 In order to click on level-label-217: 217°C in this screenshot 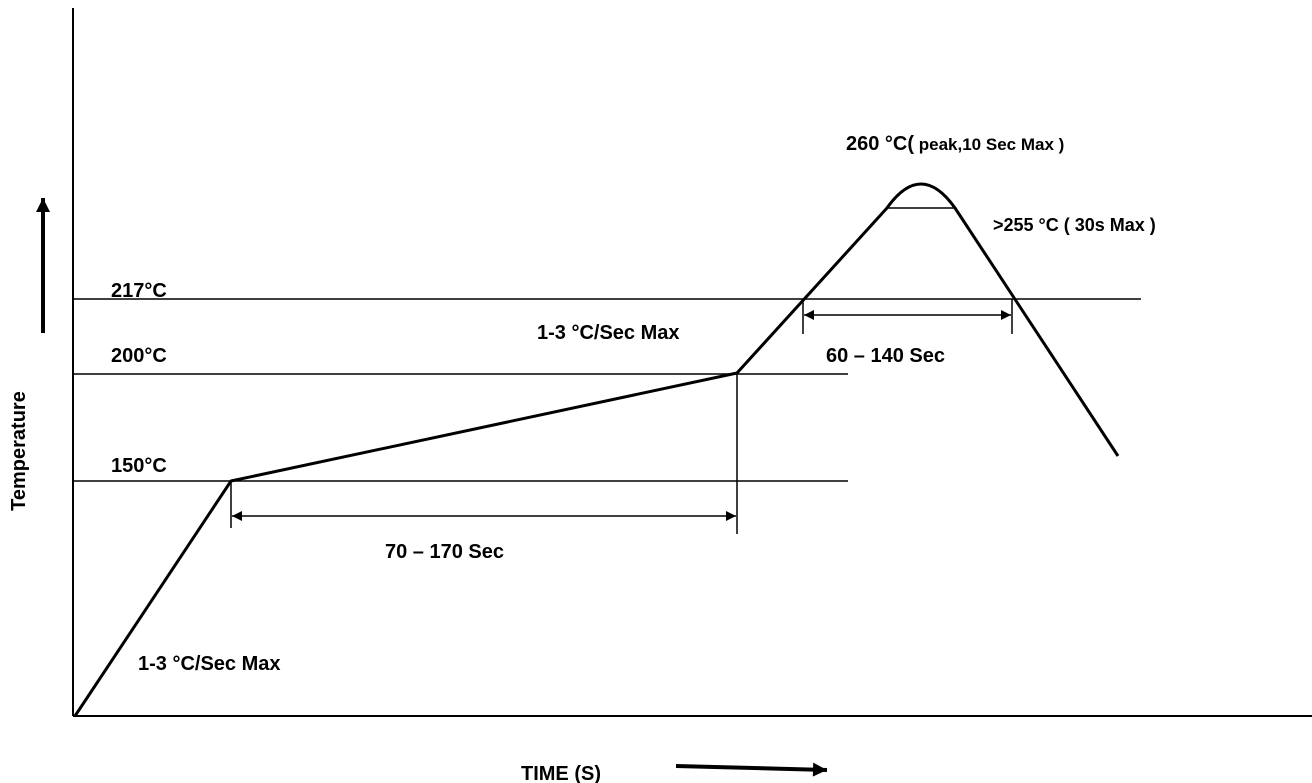, I will do `click(139, 291)`.